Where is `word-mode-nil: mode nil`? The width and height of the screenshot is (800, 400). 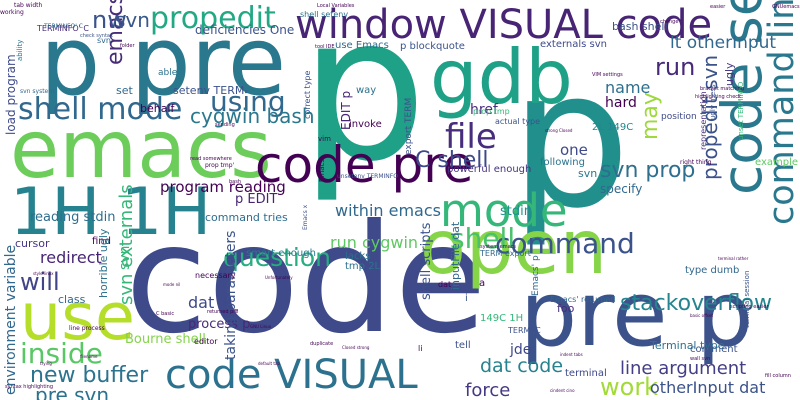
word-mode-nil: mode nil is located at coordinates (172, 284).